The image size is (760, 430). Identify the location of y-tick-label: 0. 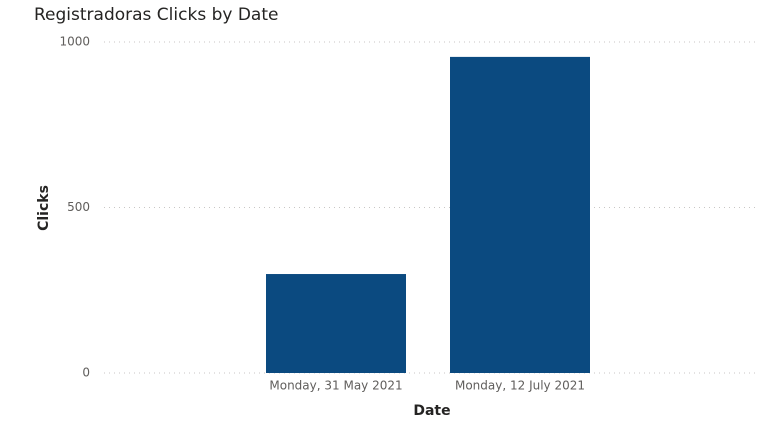
(86, 373).